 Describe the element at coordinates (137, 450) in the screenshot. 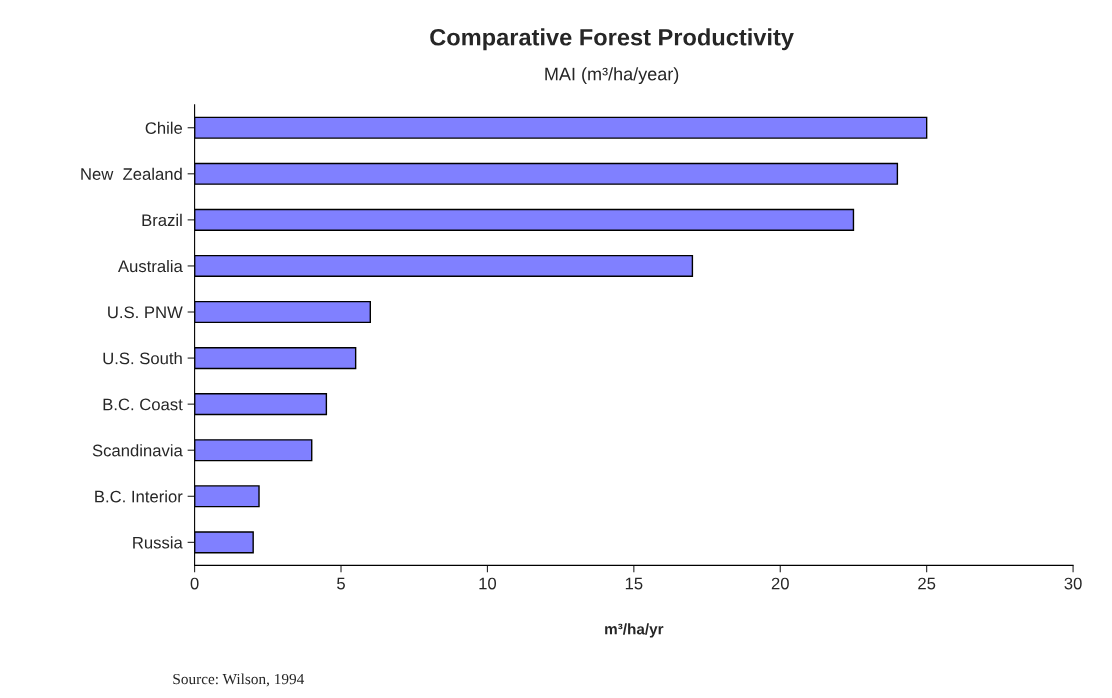

I see `y-tick-label: Scandinavia` at that location.